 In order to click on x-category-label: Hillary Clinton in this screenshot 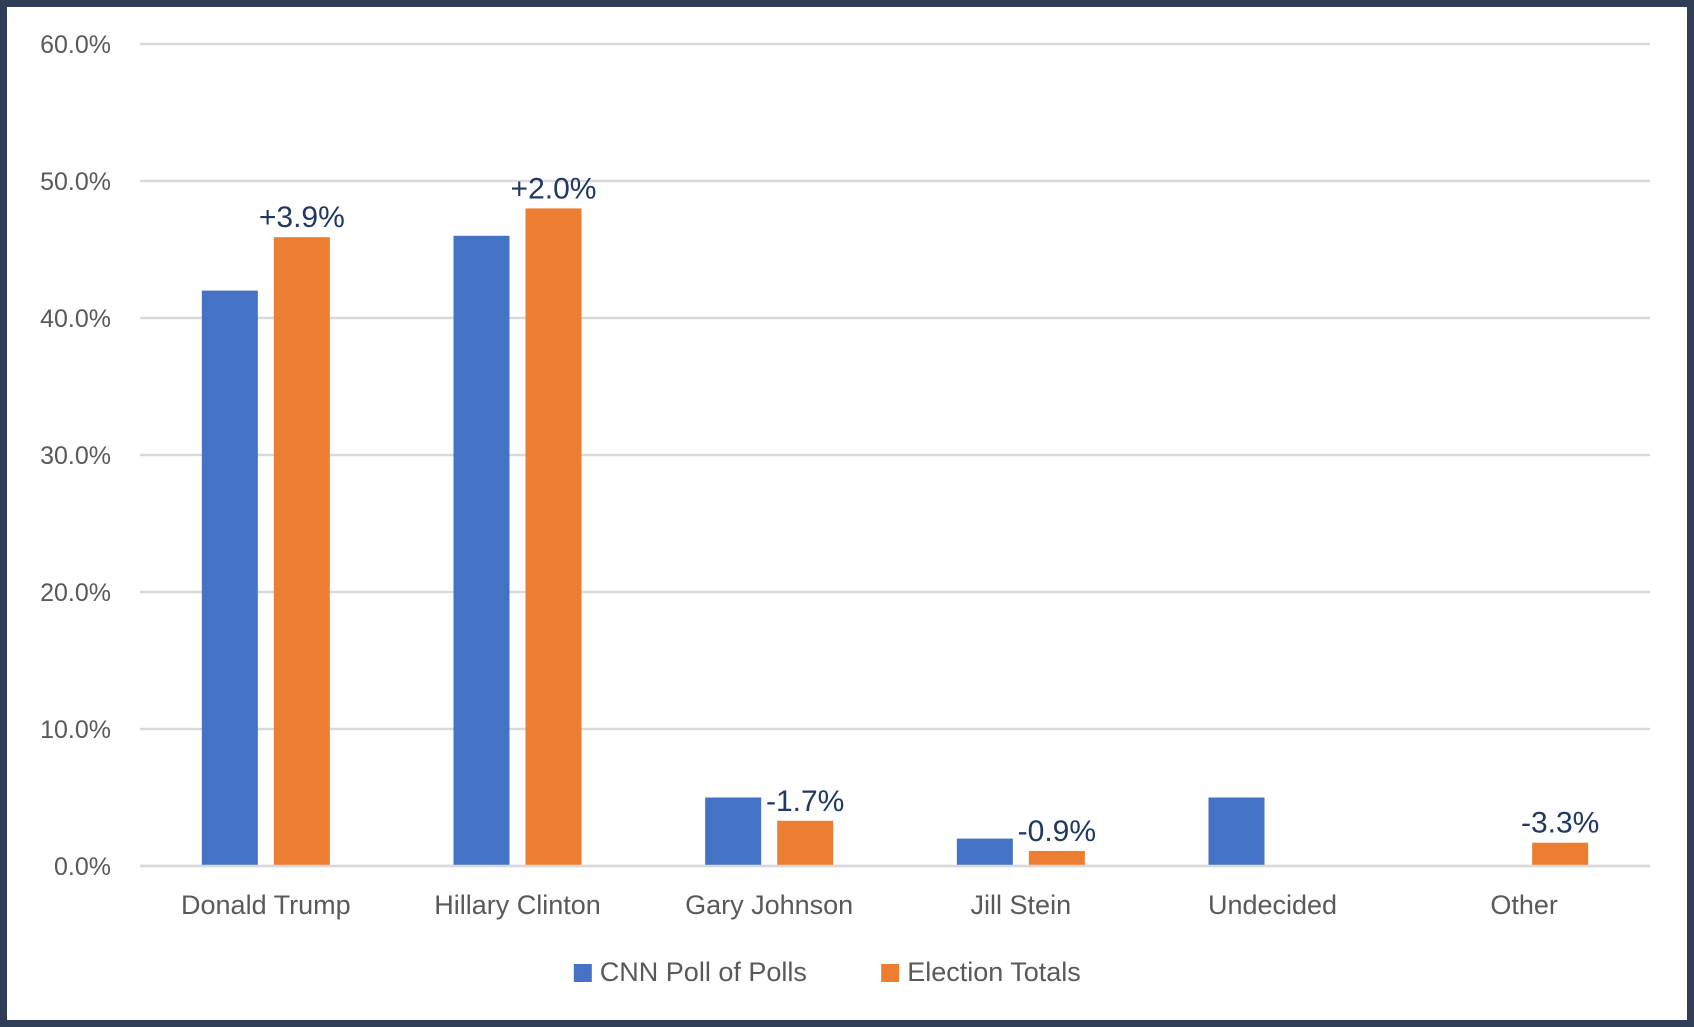, I will do `click(517, 905)`.